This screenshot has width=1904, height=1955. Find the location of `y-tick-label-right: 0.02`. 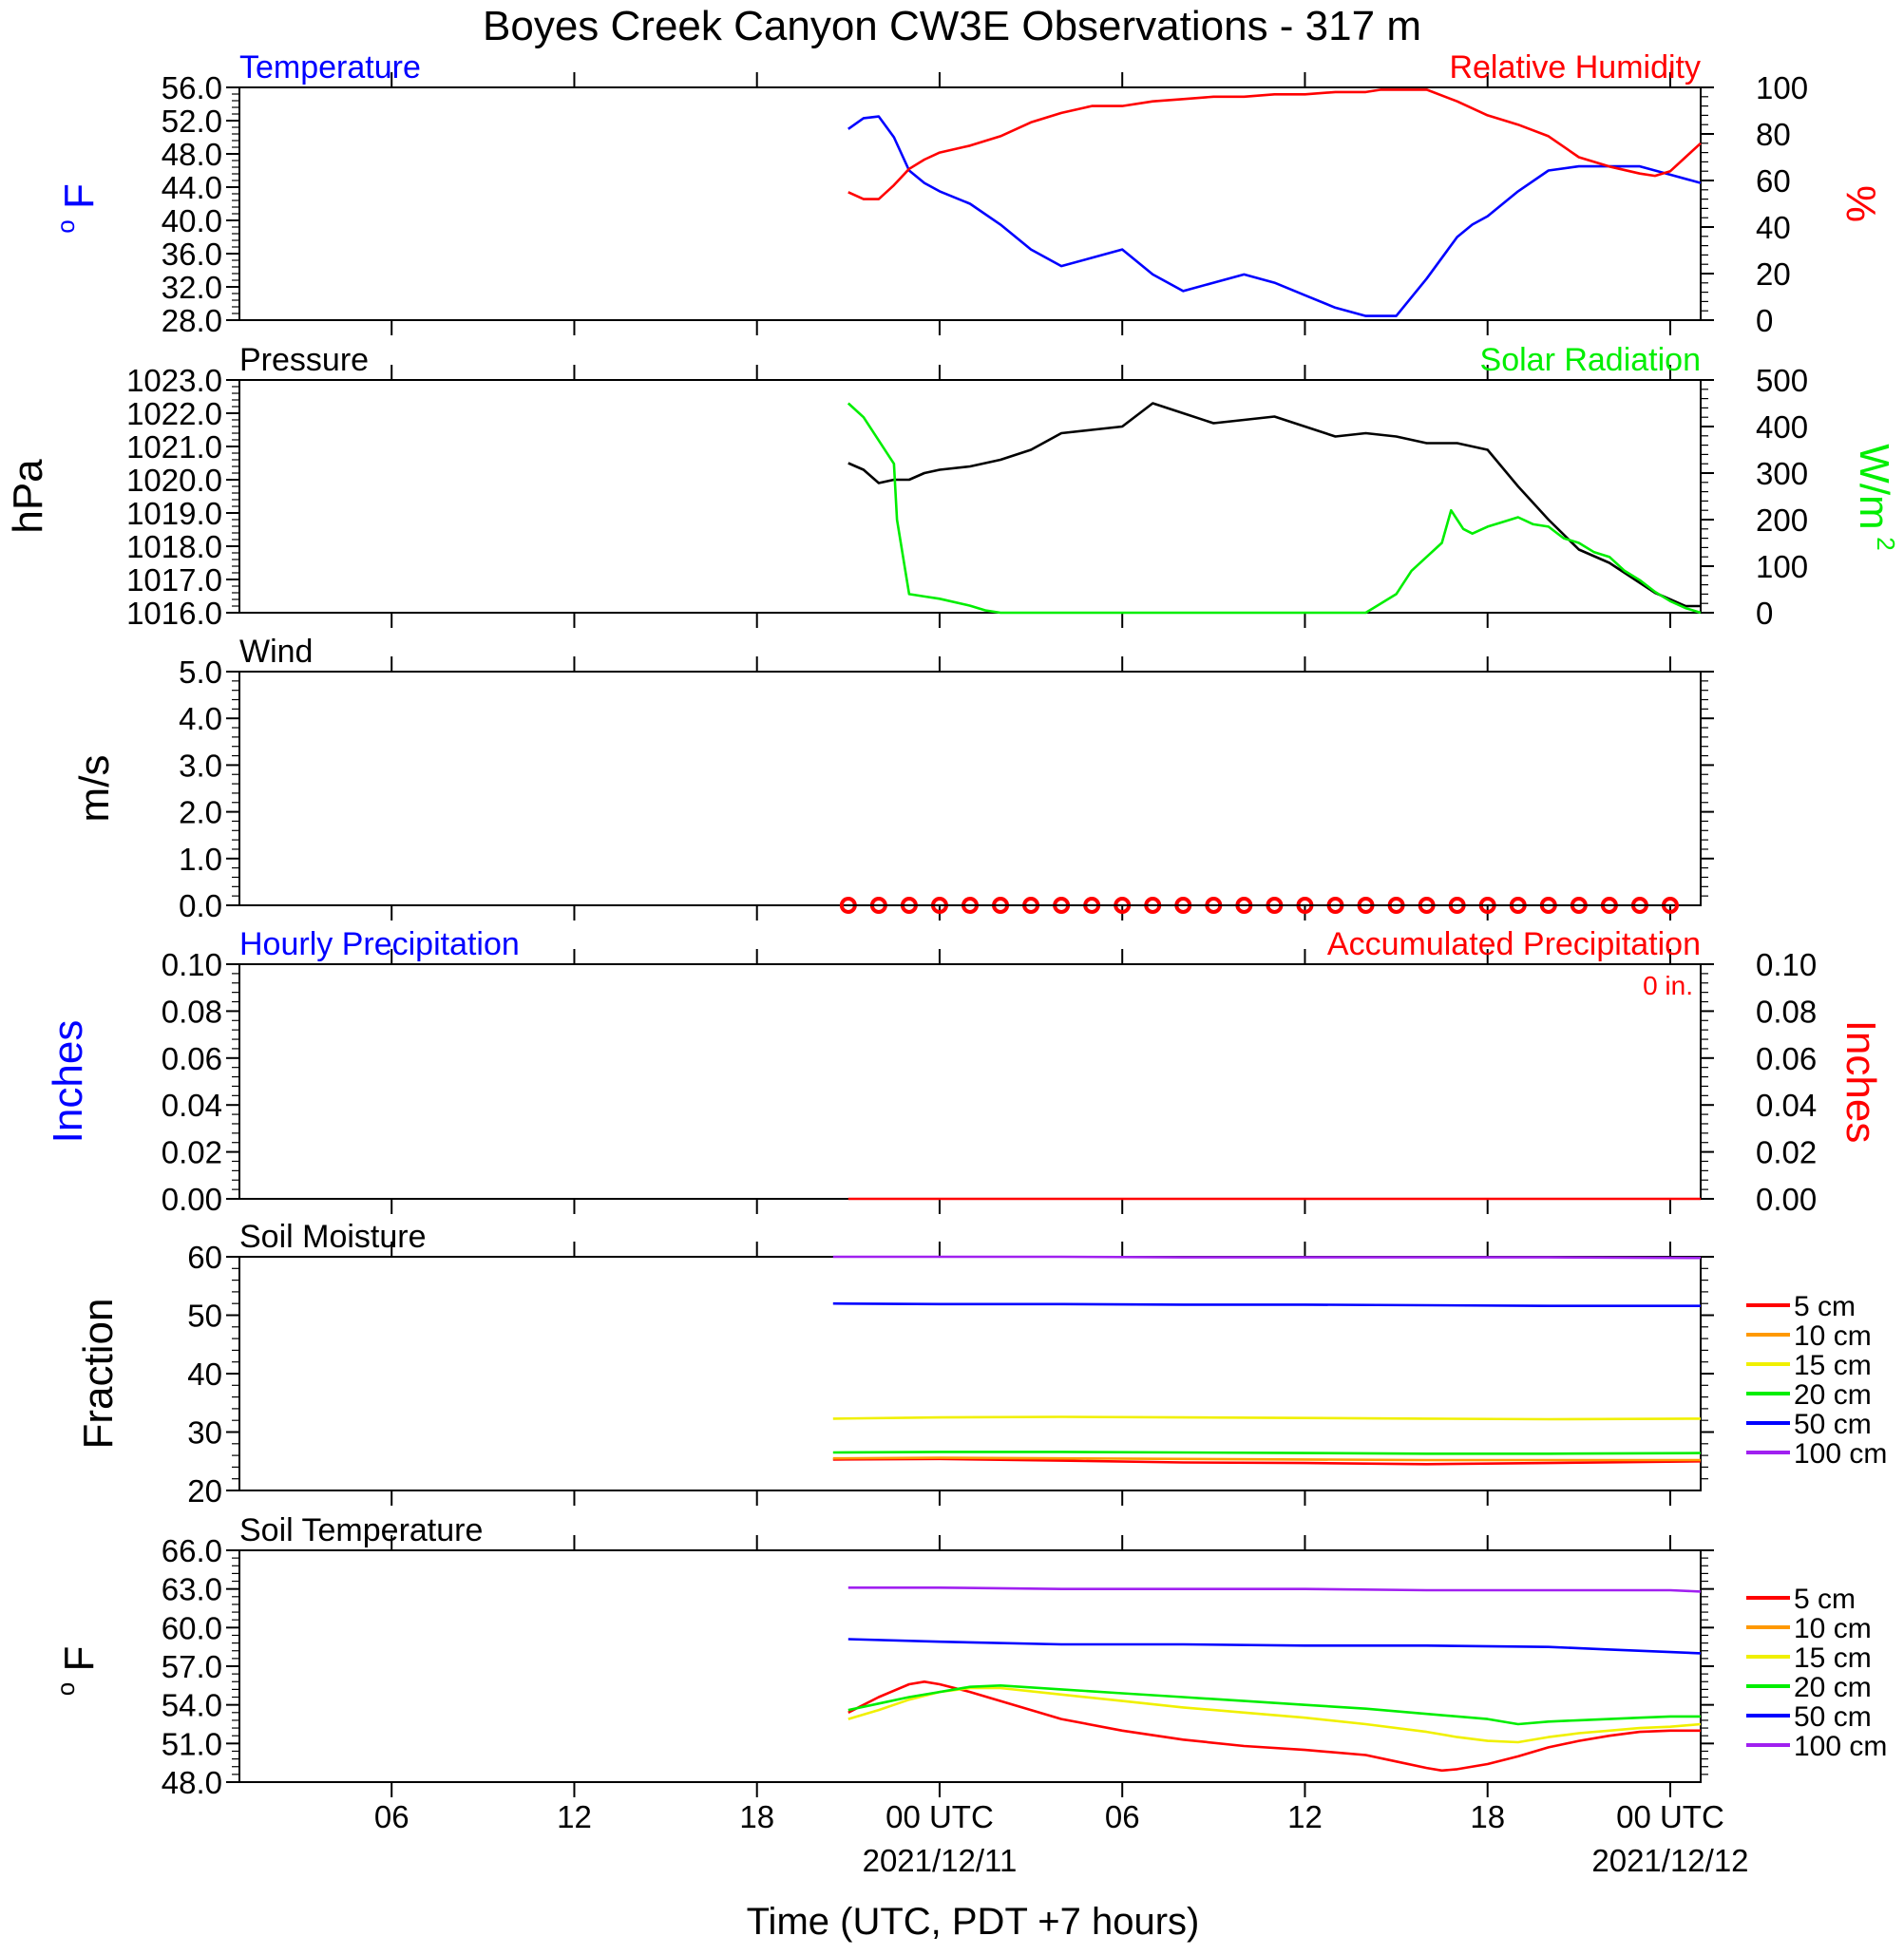

y-tick-label-right: 0.02 is located at coordinates (1786, 1152).